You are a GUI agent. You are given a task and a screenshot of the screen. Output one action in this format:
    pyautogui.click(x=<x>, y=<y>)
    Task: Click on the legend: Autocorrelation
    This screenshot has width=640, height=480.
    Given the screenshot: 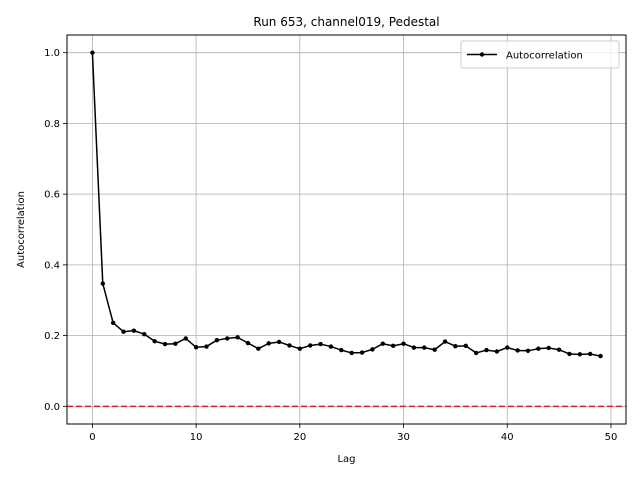 What is the action you would take?
    pyautogui.click(x=540, y=54)
    